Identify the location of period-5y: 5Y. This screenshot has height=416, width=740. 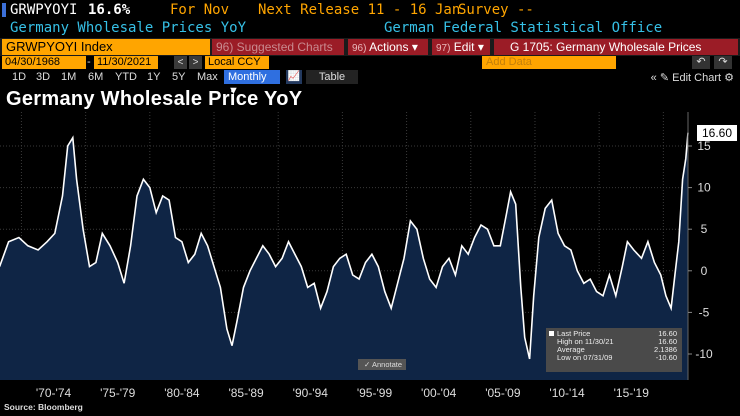
(179, 77).